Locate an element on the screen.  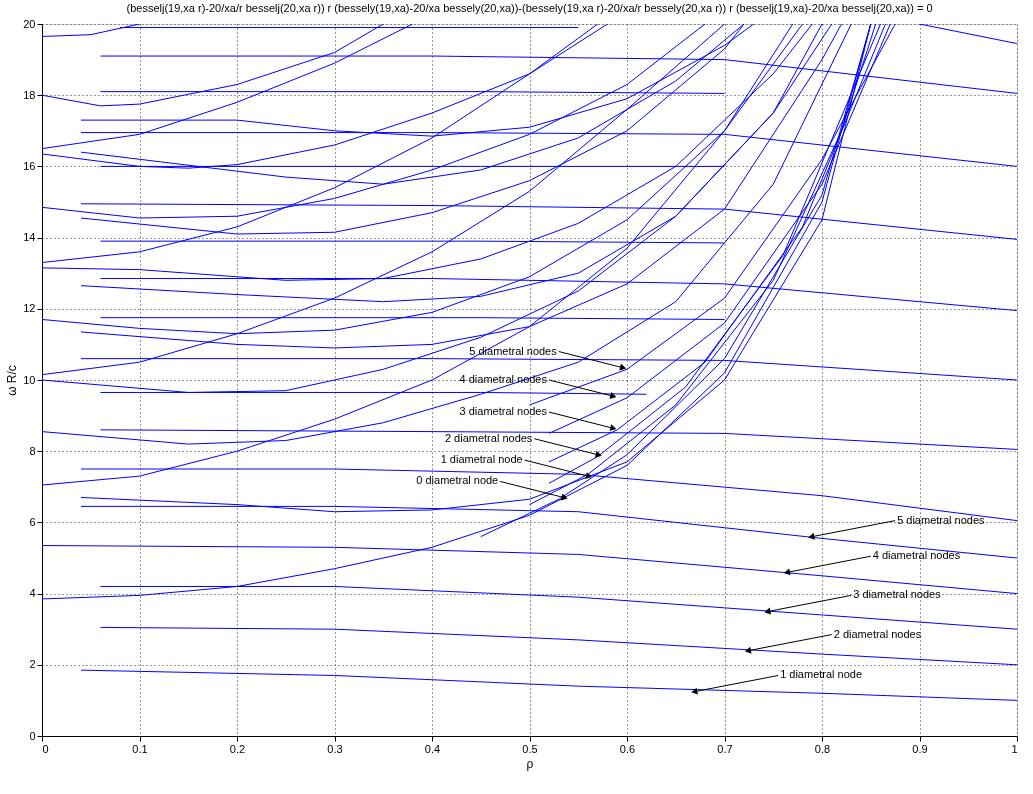
y-tick-label: 12 is located at coordinates (29, 308).